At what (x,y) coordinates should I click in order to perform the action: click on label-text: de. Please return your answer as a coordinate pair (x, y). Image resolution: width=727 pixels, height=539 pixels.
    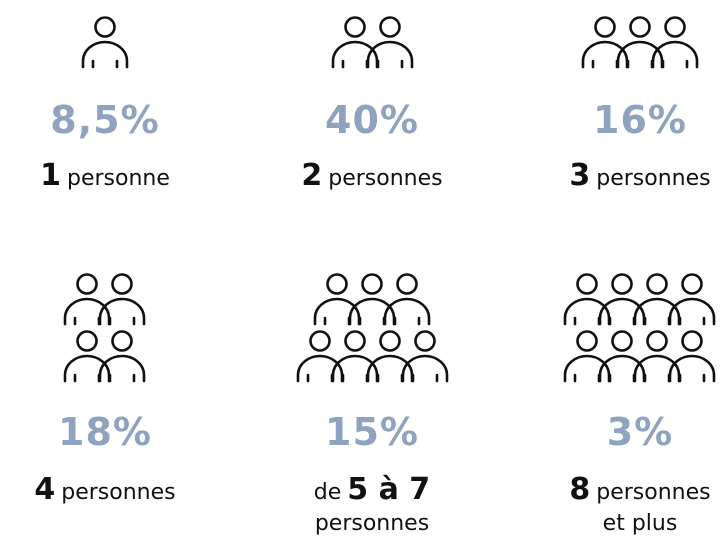
    Looking at the image, I should click on (327, 492).